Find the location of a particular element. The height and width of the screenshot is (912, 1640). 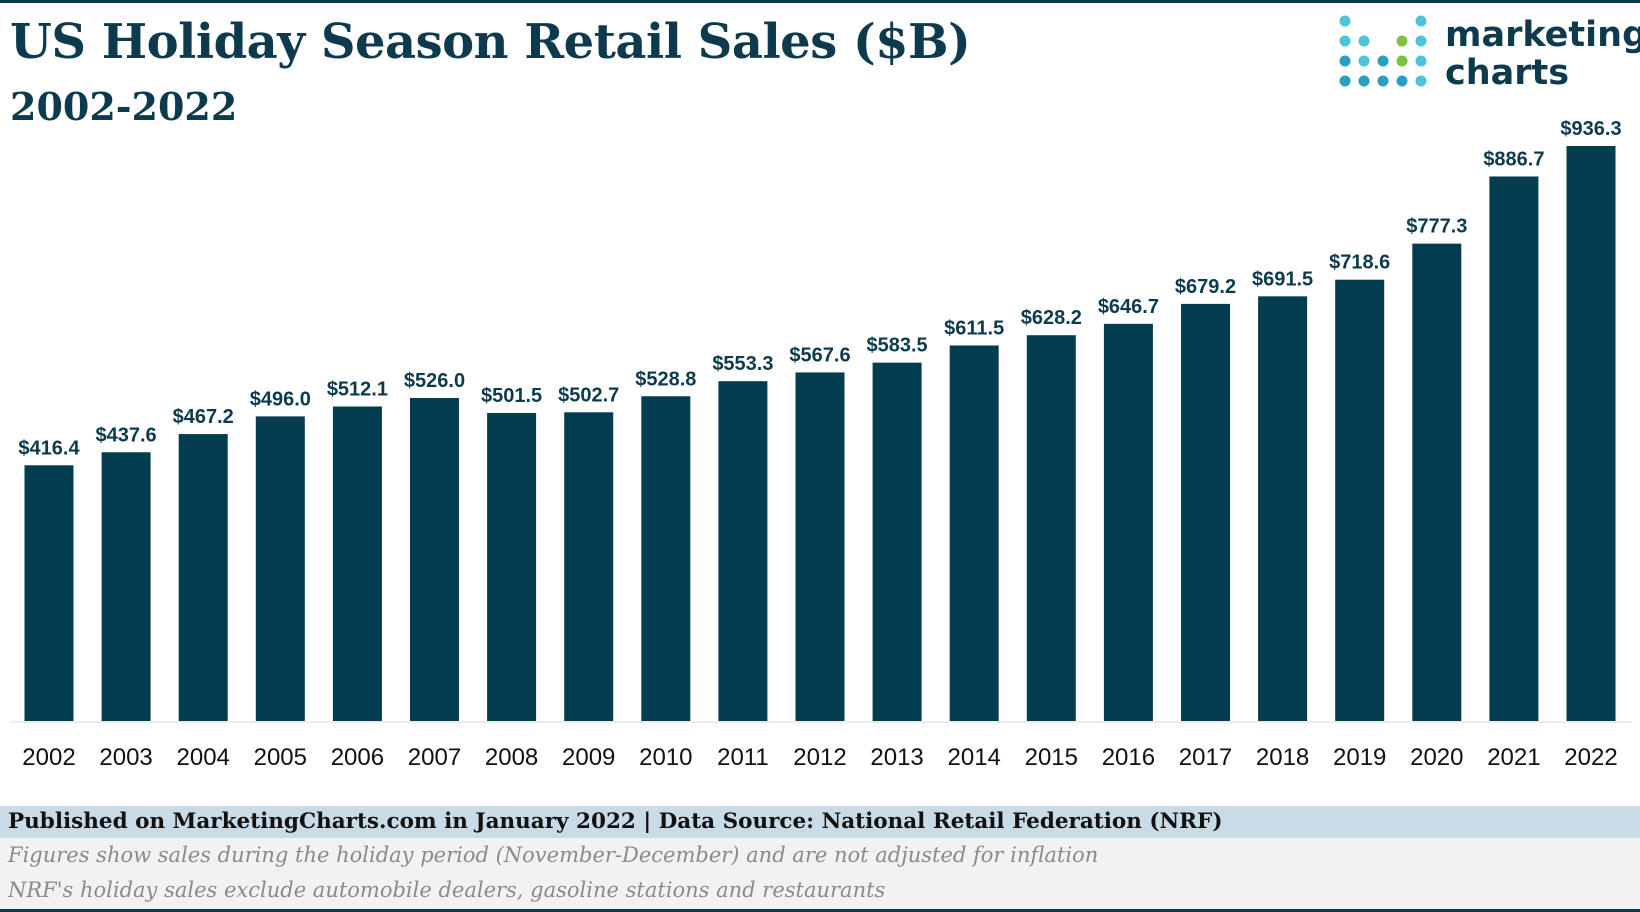

value-label-2014: $611.5 is located at coordinates (974, 328).